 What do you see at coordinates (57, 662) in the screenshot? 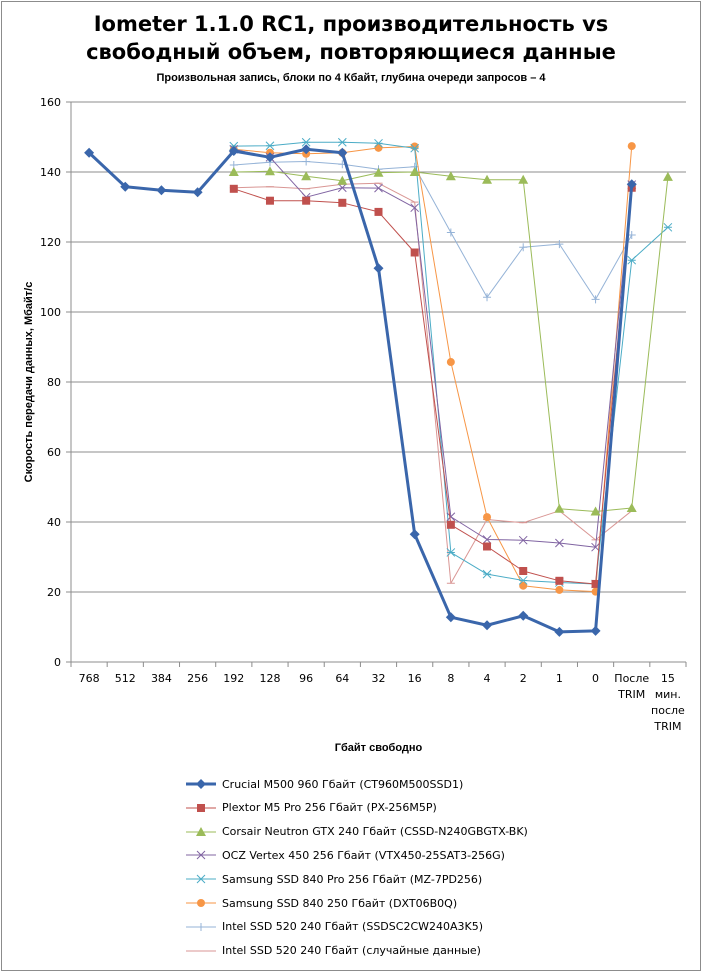
I see `y-tick-label: 0` at bounding box center [57, 662].